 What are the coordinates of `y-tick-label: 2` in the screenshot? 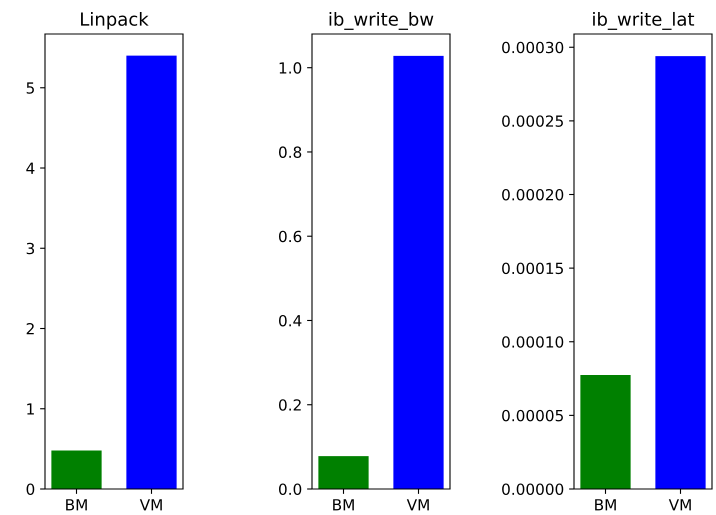 It's located at (30, 328).